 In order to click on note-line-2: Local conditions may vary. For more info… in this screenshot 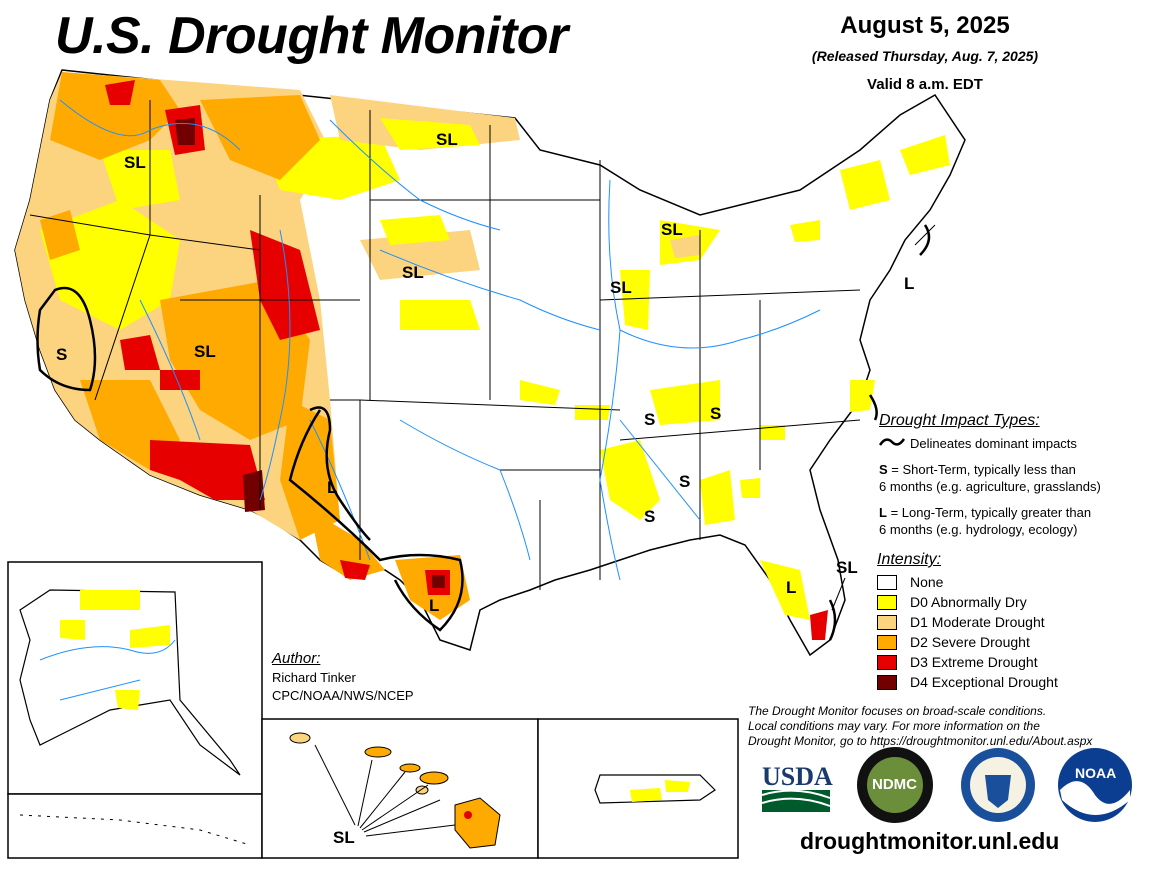, I will do `click(894, 726)`.